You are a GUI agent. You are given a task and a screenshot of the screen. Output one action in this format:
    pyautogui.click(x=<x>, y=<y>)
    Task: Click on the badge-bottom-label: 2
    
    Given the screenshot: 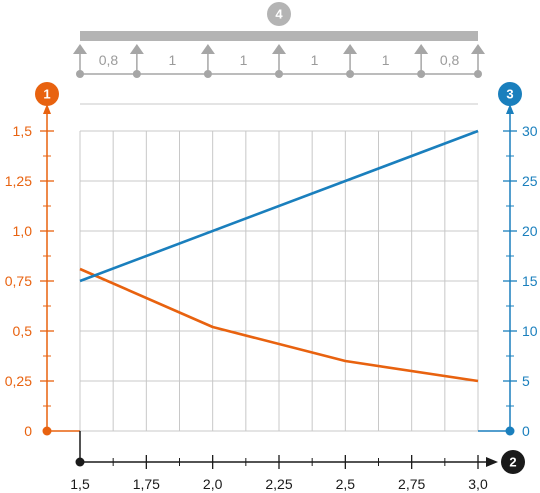 What is the action you would take?
    pyautogui.click(x=512, y=462)
    